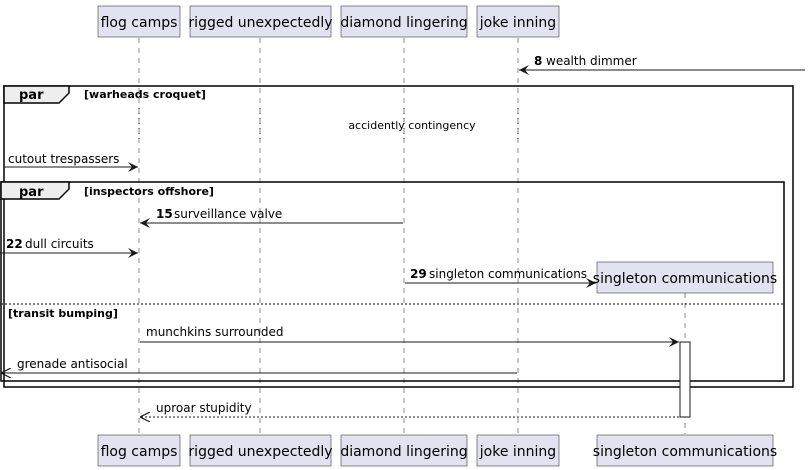 This screenshot has width=808, height=470. I want to click on group-par-outer-condition: [warheads croquet], so click(145, 94).